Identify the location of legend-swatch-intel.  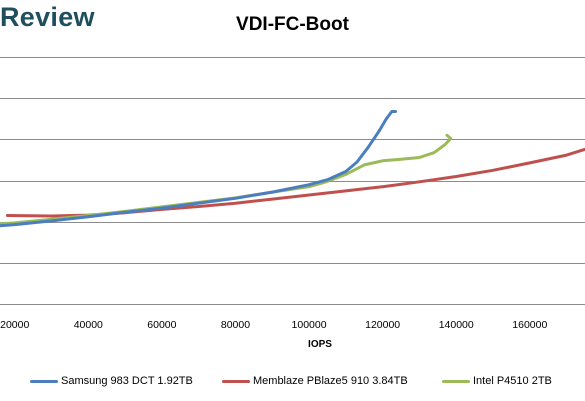
(456, 381).